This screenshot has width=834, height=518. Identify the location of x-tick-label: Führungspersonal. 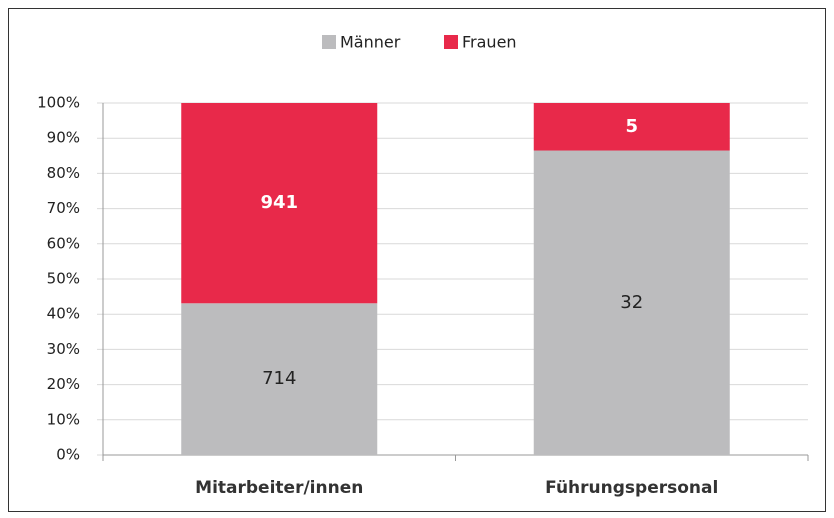
(631, 488).